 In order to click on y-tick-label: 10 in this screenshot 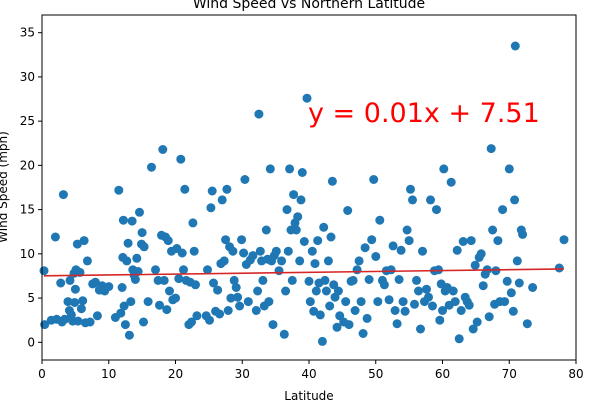, I will do `click(27, 254)`.